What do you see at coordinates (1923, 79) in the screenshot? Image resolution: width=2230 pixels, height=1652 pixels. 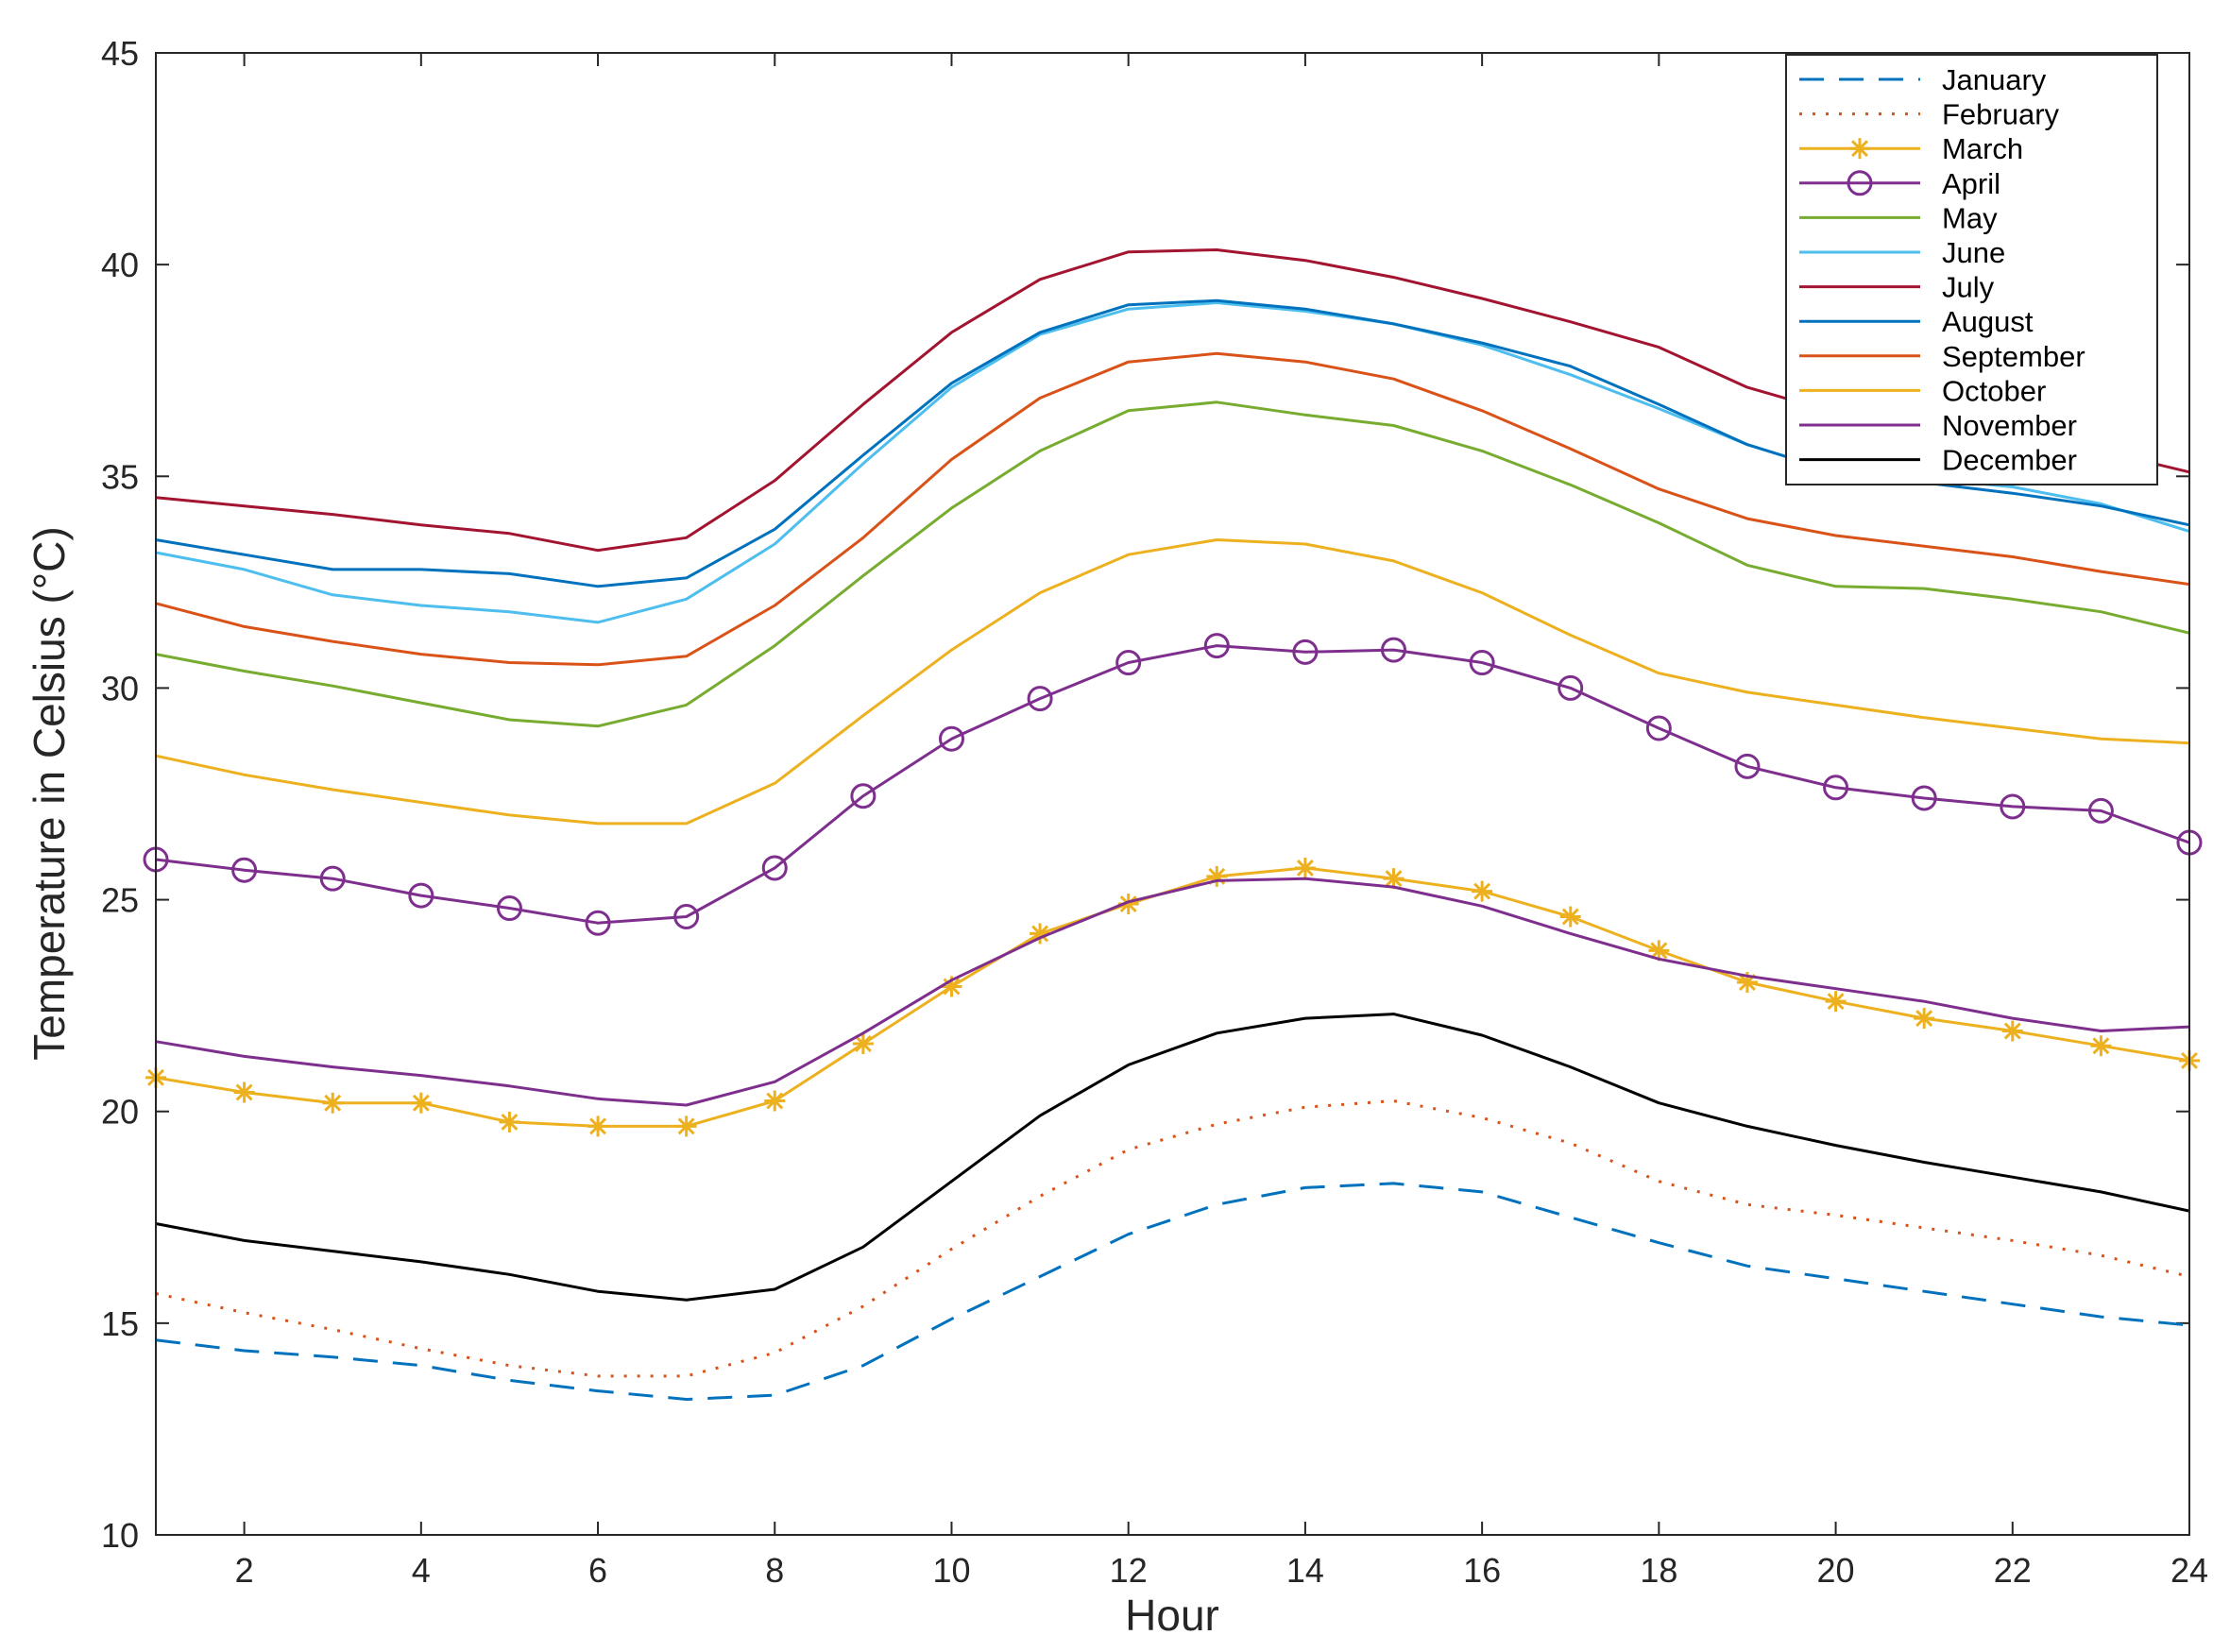 I see `legend-item-january: January` at bounding box center [1923, 79].